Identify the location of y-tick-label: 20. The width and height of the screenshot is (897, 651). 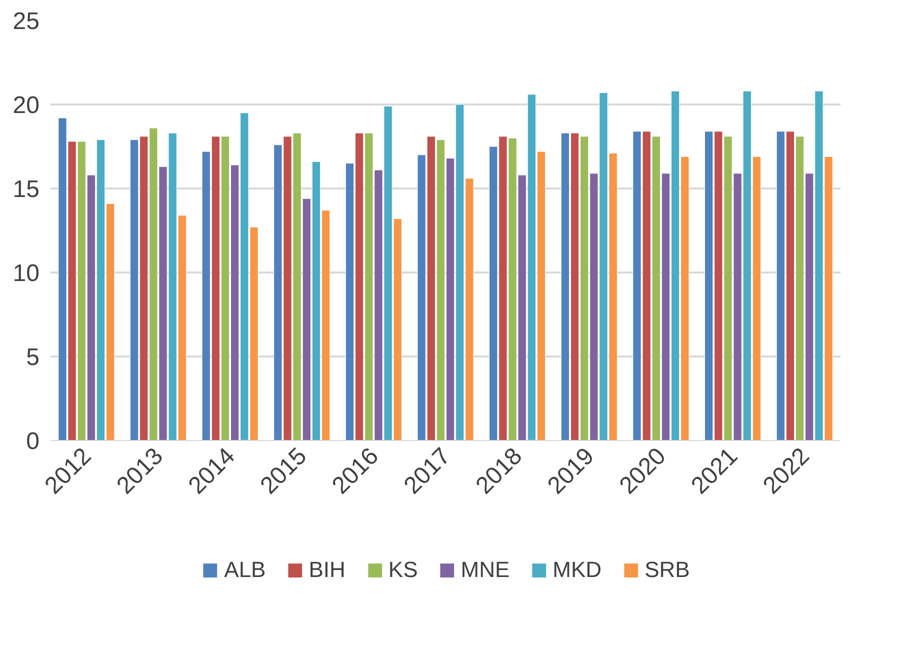
(26, 105).